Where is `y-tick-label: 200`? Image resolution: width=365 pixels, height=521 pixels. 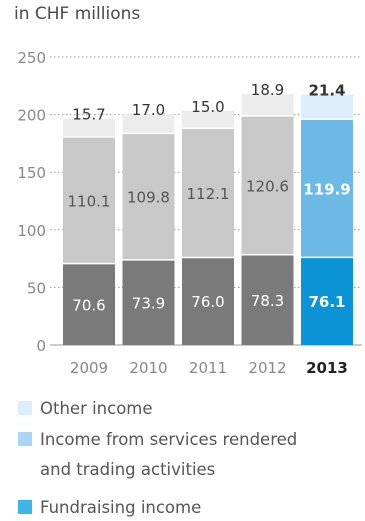
y-tick-label: 200 is located at coordinates (31, 116).